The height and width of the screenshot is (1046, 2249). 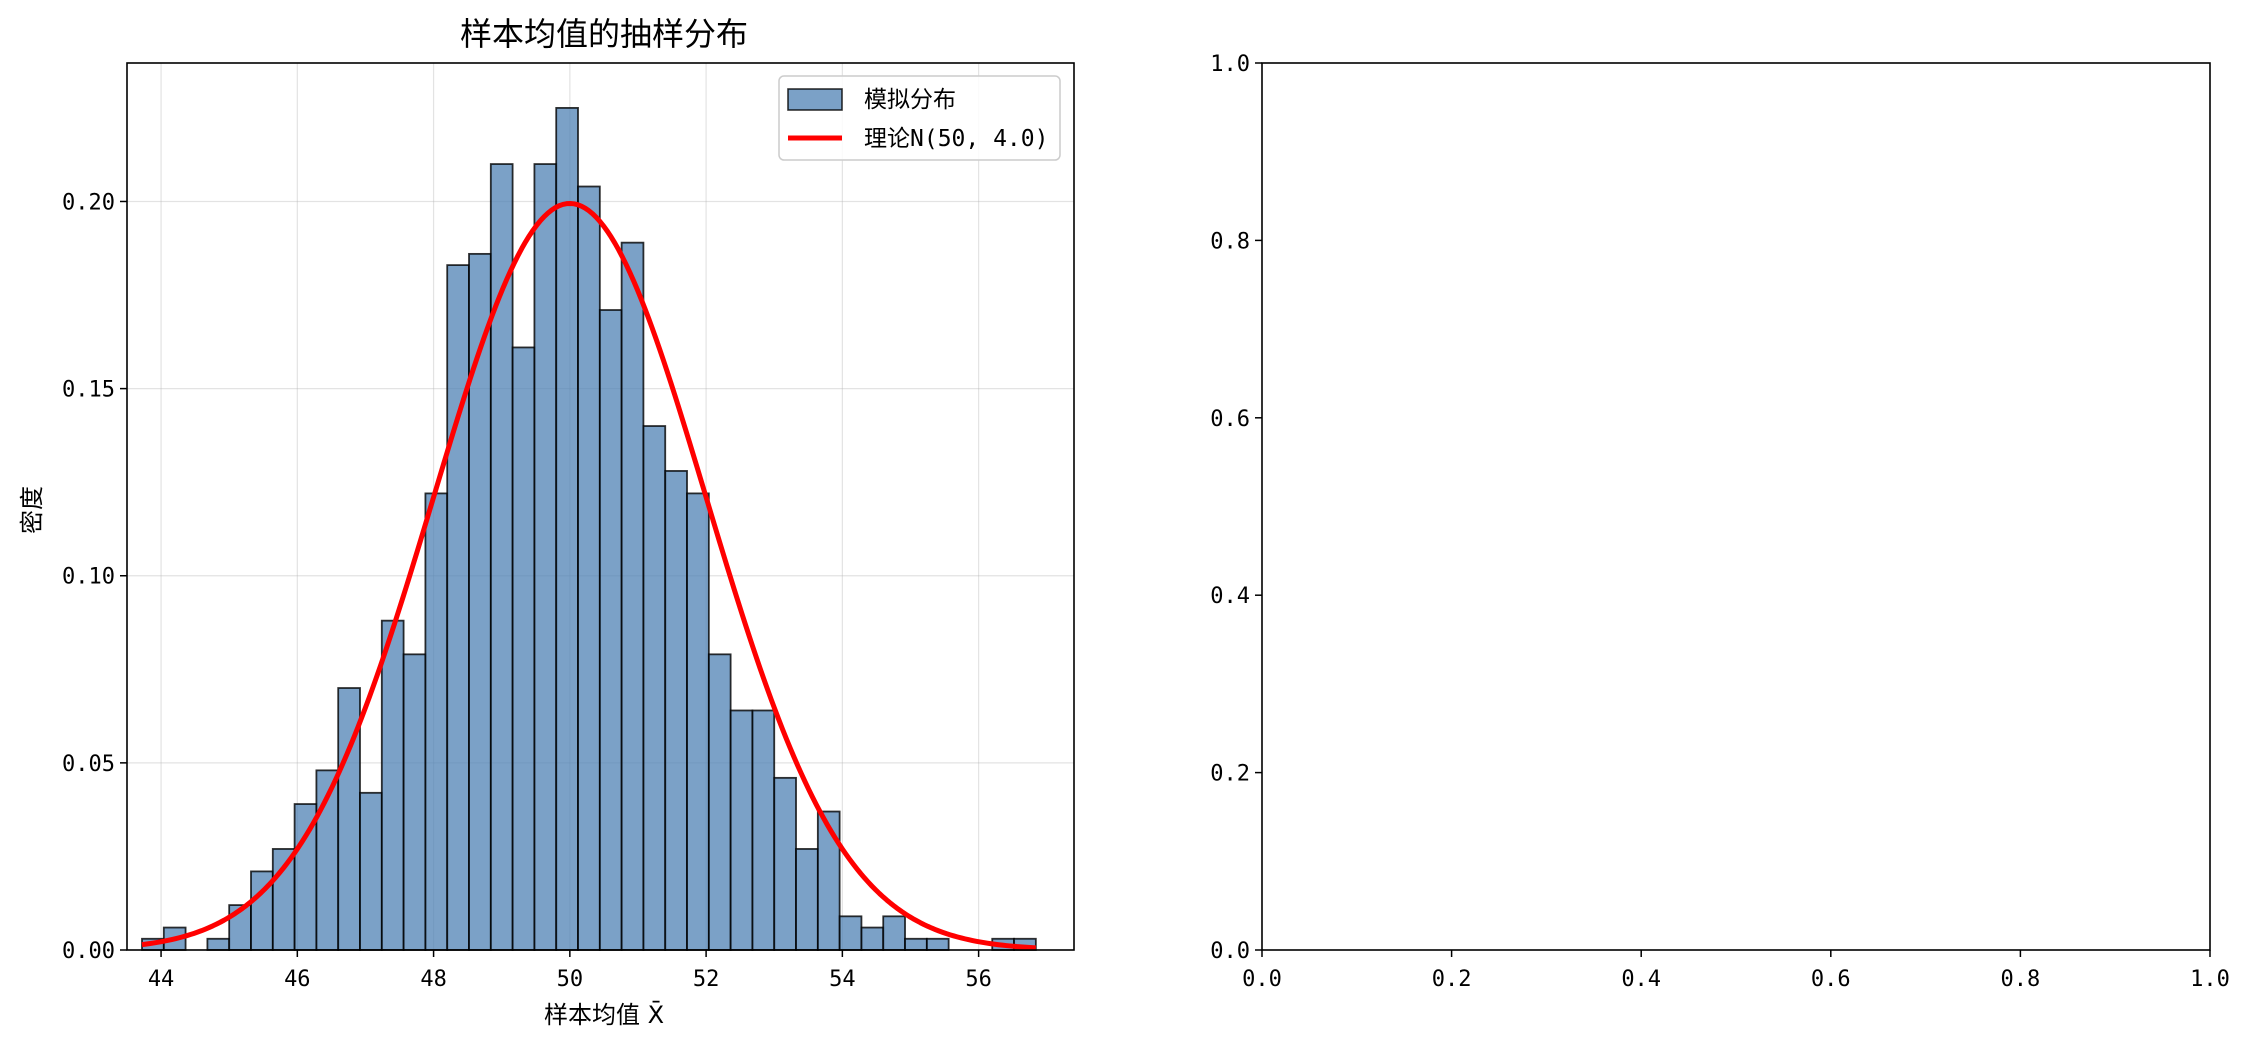 What do you see at coordinates (1736, 971) in the screenshot?
I see `x-axis-ticks: 0.0 0.2 0.4 0.6 0.8 1.0` at bounding box center [1736, 971].